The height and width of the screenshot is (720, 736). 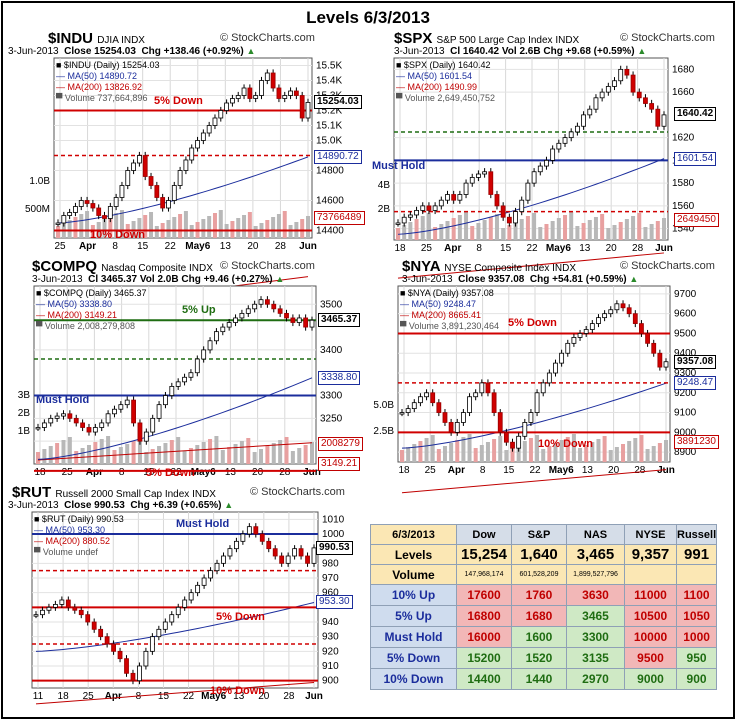 What do you see at coordinates (149, 472) in the screenshot?
I see `x-tick-label: 15` at bounding box center [149, 472].